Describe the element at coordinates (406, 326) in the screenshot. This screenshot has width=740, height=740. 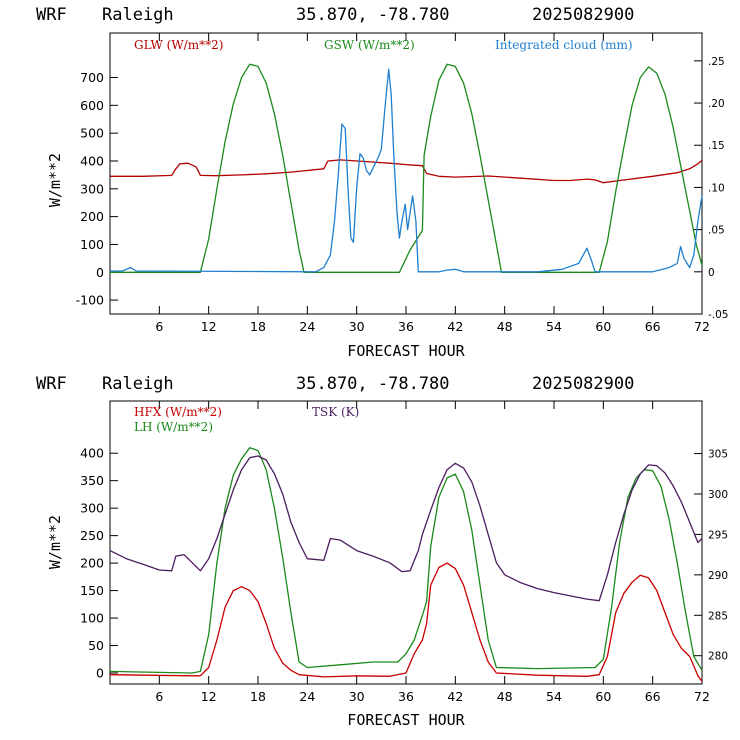
I see `panel1-x-tick-label: 36` at that location.